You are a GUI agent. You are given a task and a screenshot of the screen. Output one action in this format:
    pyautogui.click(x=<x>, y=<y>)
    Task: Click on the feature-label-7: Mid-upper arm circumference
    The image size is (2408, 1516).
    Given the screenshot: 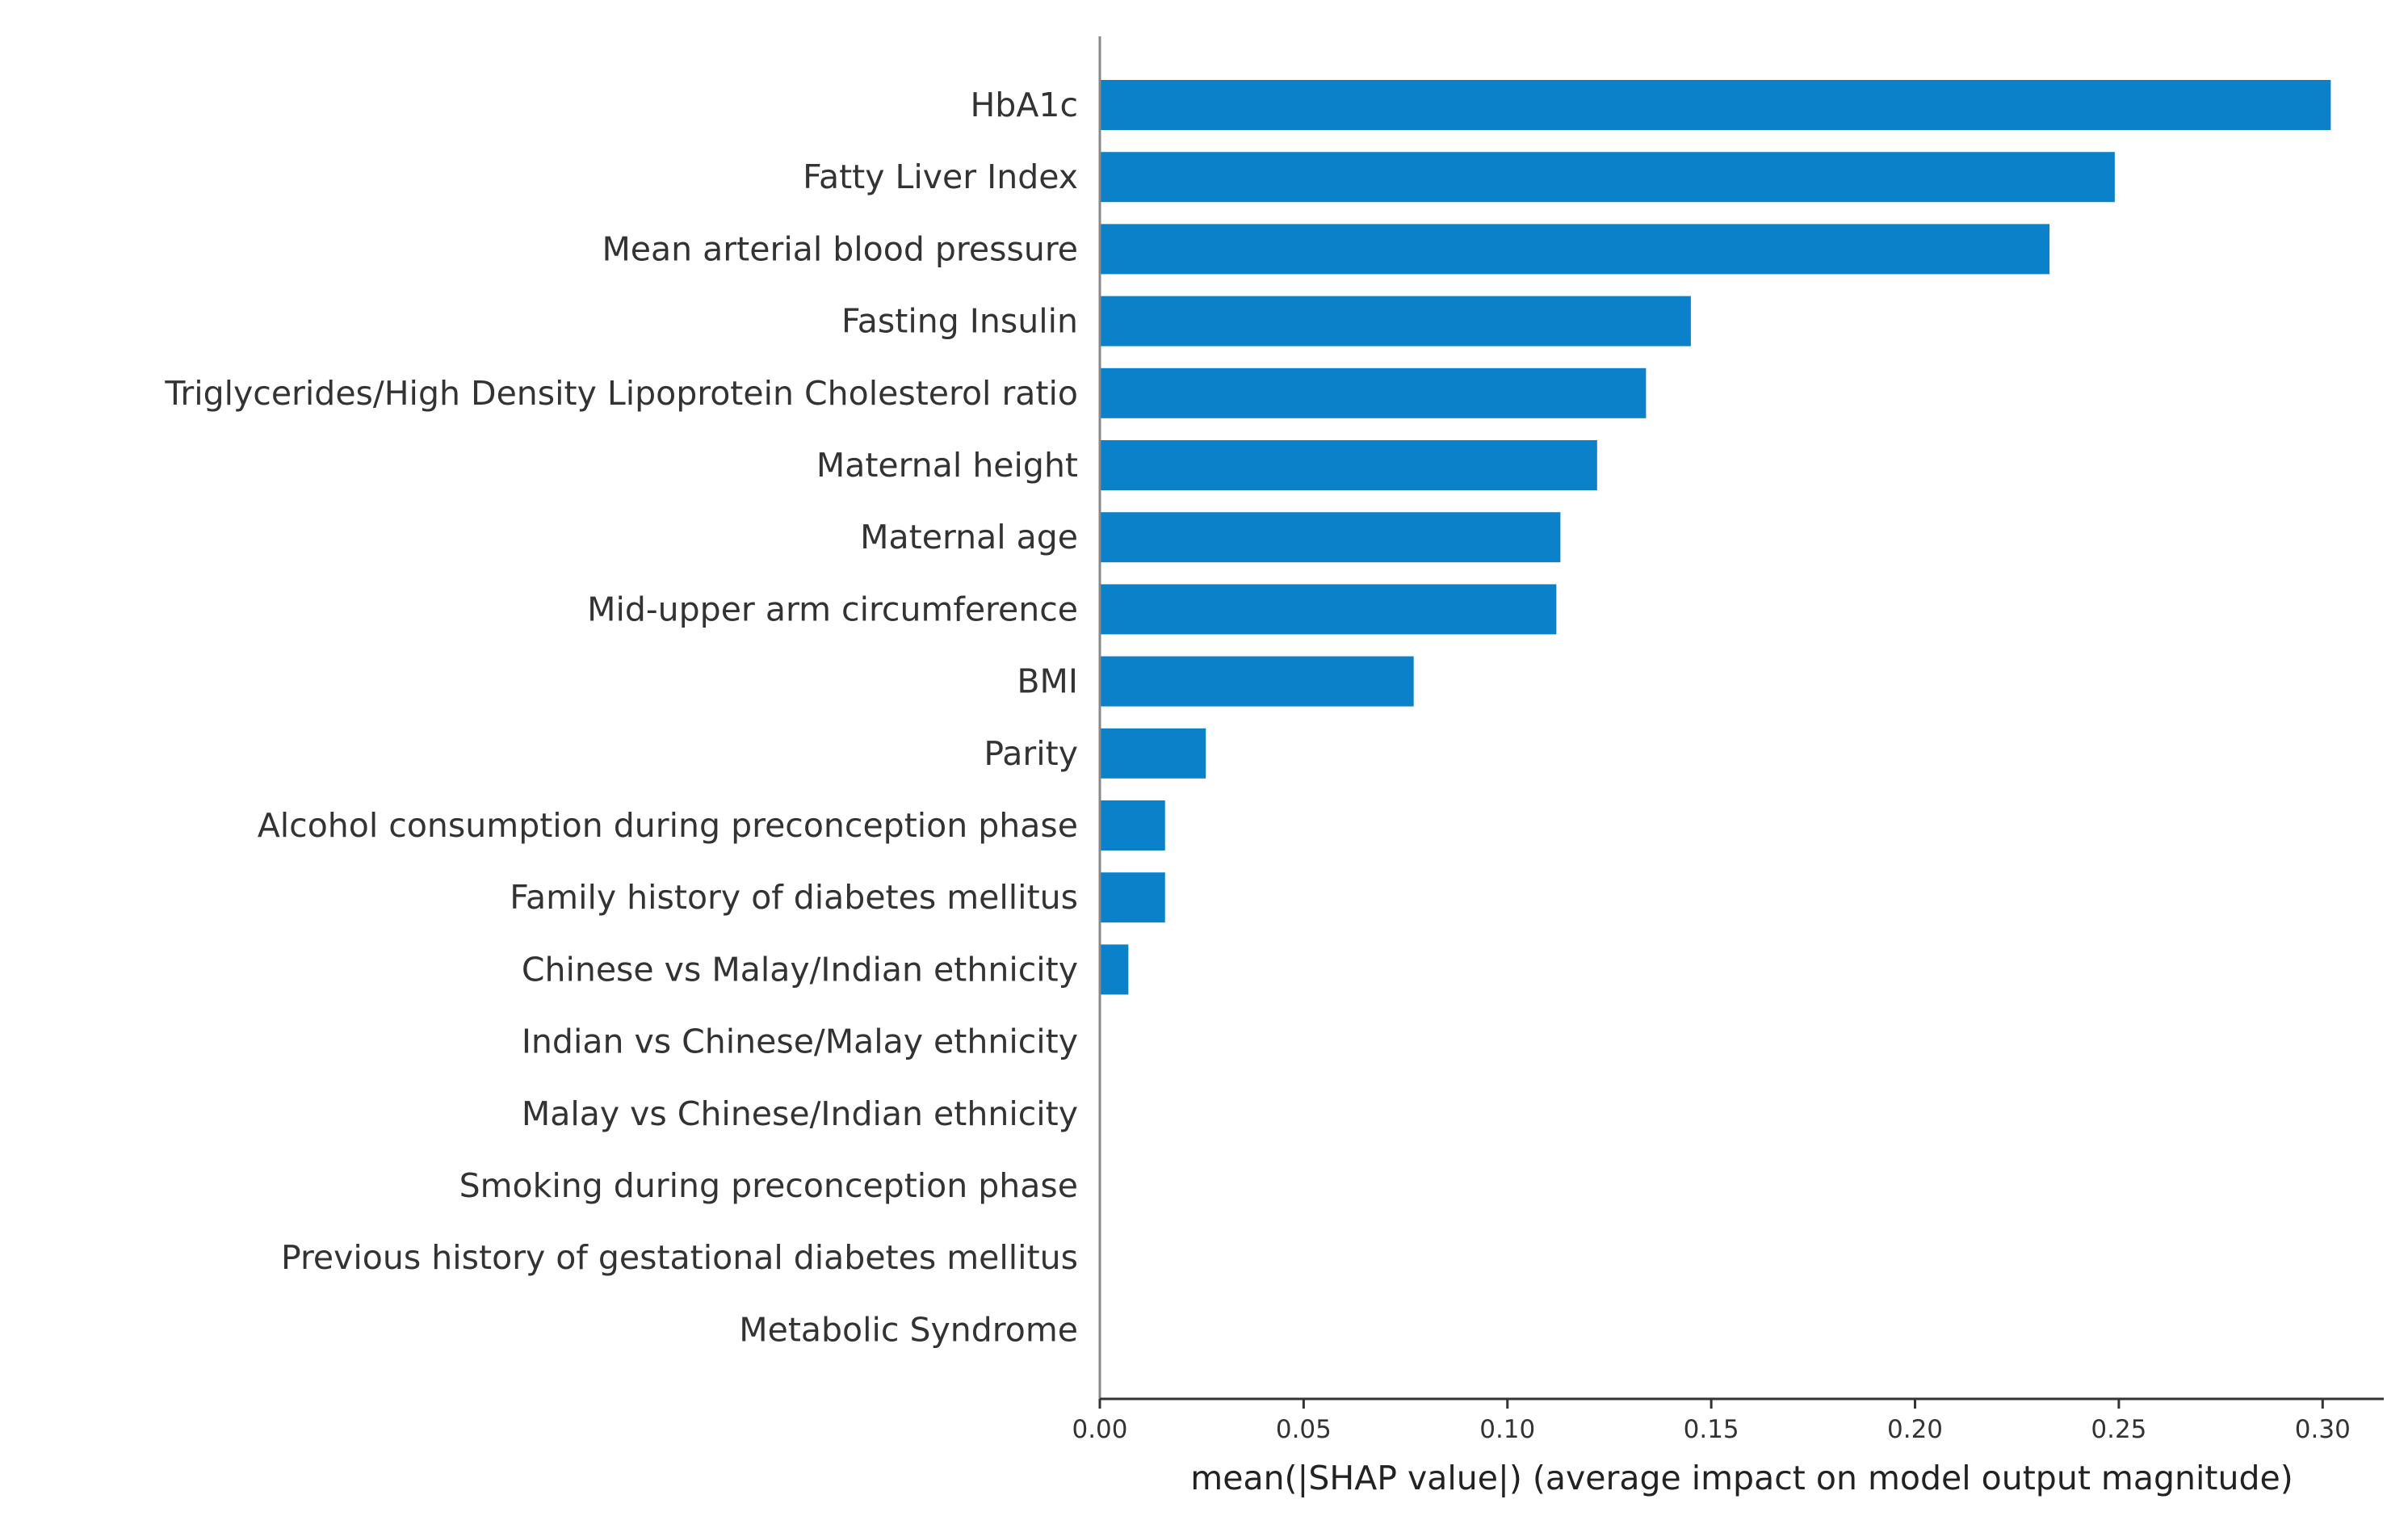 What is the action you would take?
    pyautogui.click(x=832, y=609)
    